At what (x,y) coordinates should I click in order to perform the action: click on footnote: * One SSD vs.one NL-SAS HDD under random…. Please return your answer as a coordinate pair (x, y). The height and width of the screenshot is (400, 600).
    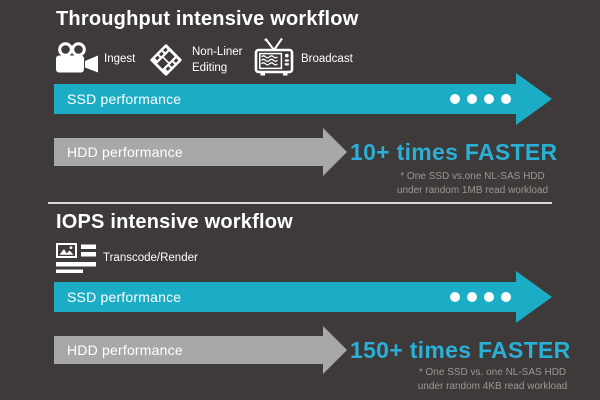
    Looking at the image, I should click on (472, 183).